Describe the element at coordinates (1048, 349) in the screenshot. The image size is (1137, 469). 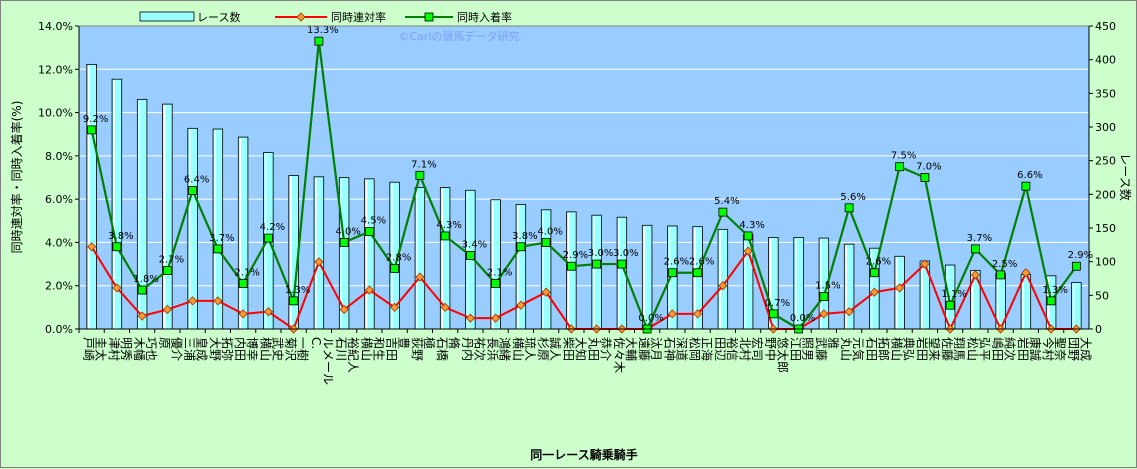
I see `x-tick-label: 今村` at that location.